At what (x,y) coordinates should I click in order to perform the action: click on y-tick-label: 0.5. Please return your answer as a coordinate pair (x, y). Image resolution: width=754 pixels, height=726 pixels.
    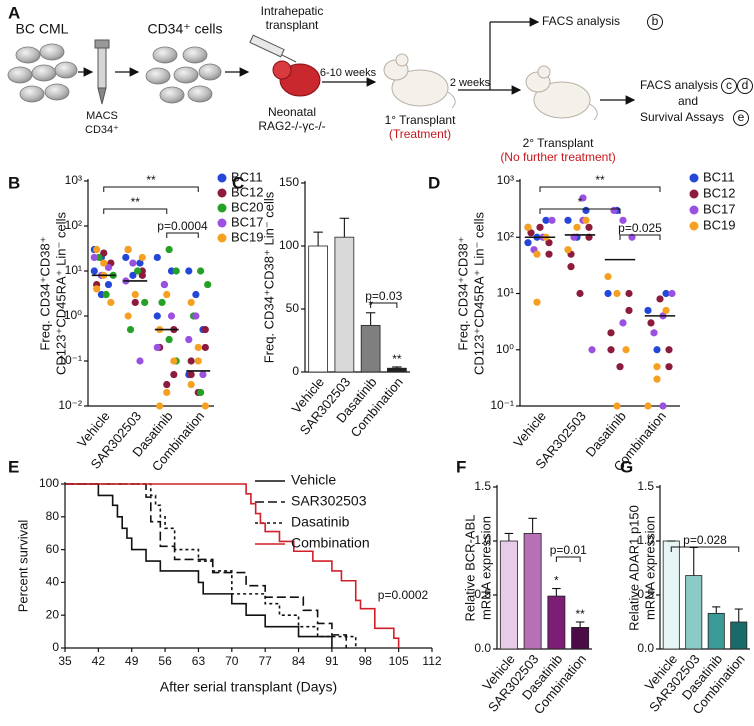
    Looking at the image, I should click on (482, 594).